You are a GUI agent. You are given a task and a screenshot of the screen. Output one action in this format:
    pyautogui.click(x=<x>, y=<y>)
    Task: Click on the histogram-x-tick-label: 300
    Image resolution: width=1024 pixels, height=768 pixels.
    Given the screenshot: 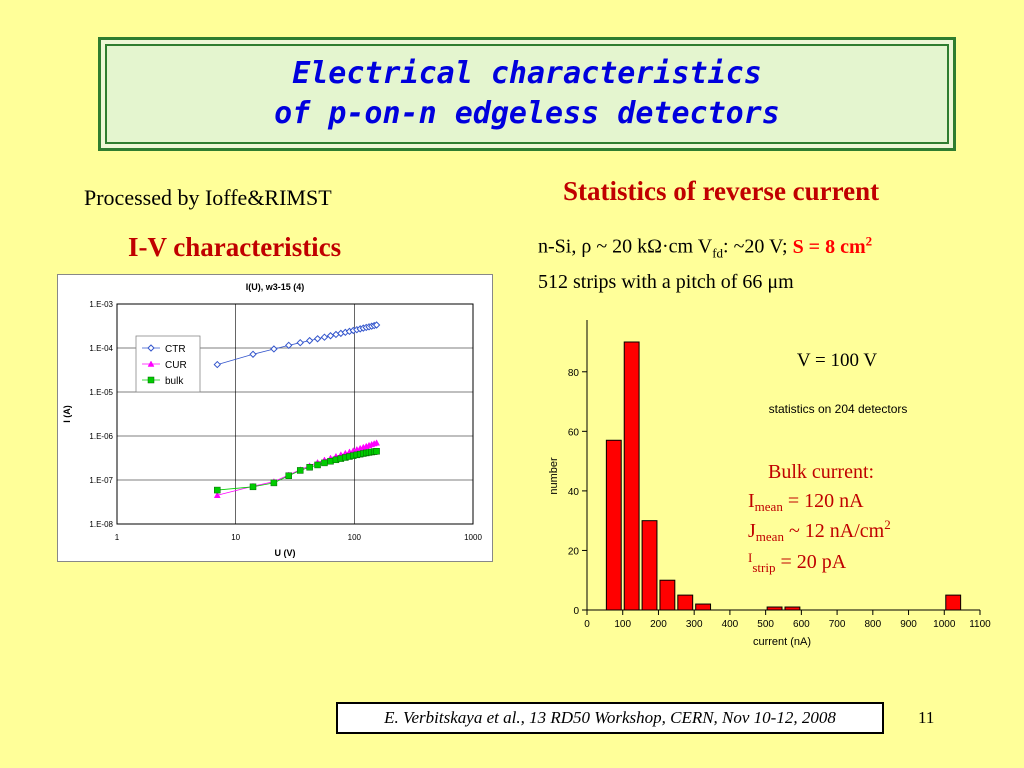 What is the action you would take?
    pyautogui.click(x=694, y=624)
    